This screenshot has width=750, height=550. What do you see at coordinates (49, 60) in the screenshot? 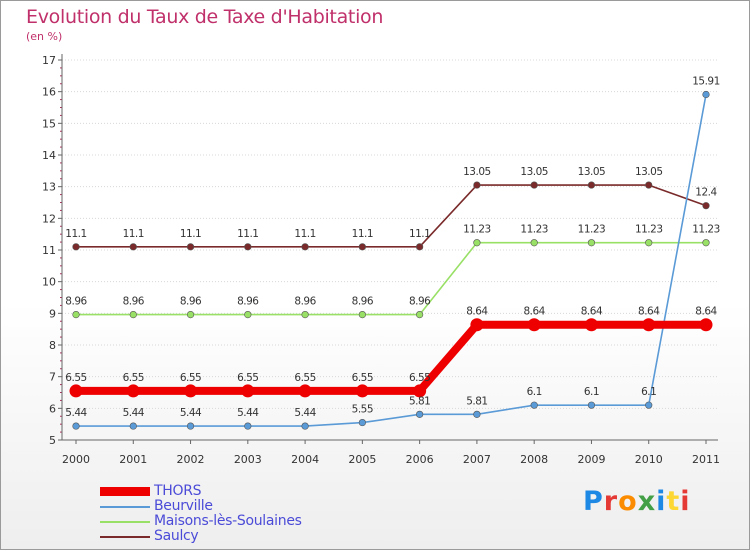
I see `y-tick-label: 17` at bounding box center [49, 60].